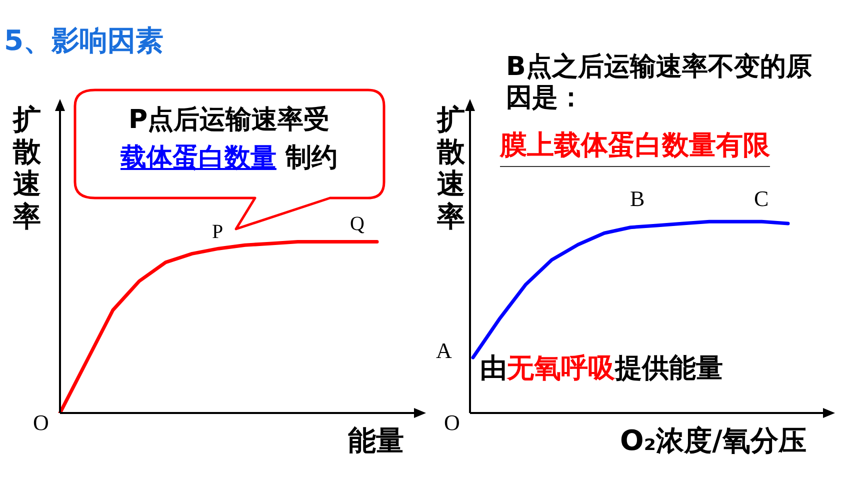  I want to click on annotation: 由, so click(493, 368).